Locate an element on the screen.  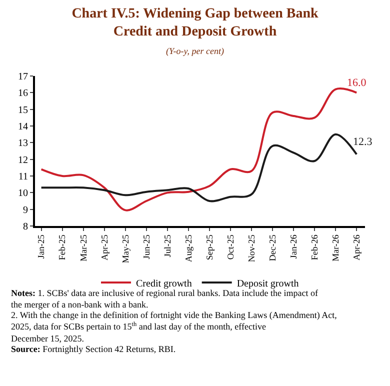
x-tick-label: Sep-25 is located at coordinates (209, 247).